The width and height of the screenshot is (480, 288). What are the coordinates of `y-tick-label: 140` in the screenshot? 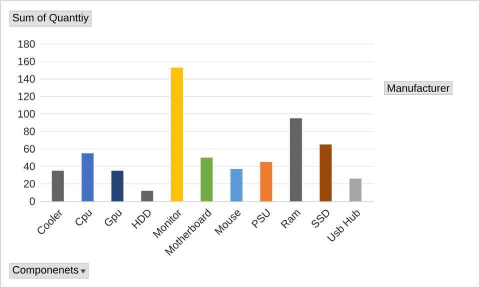 It's located at (26, 79).